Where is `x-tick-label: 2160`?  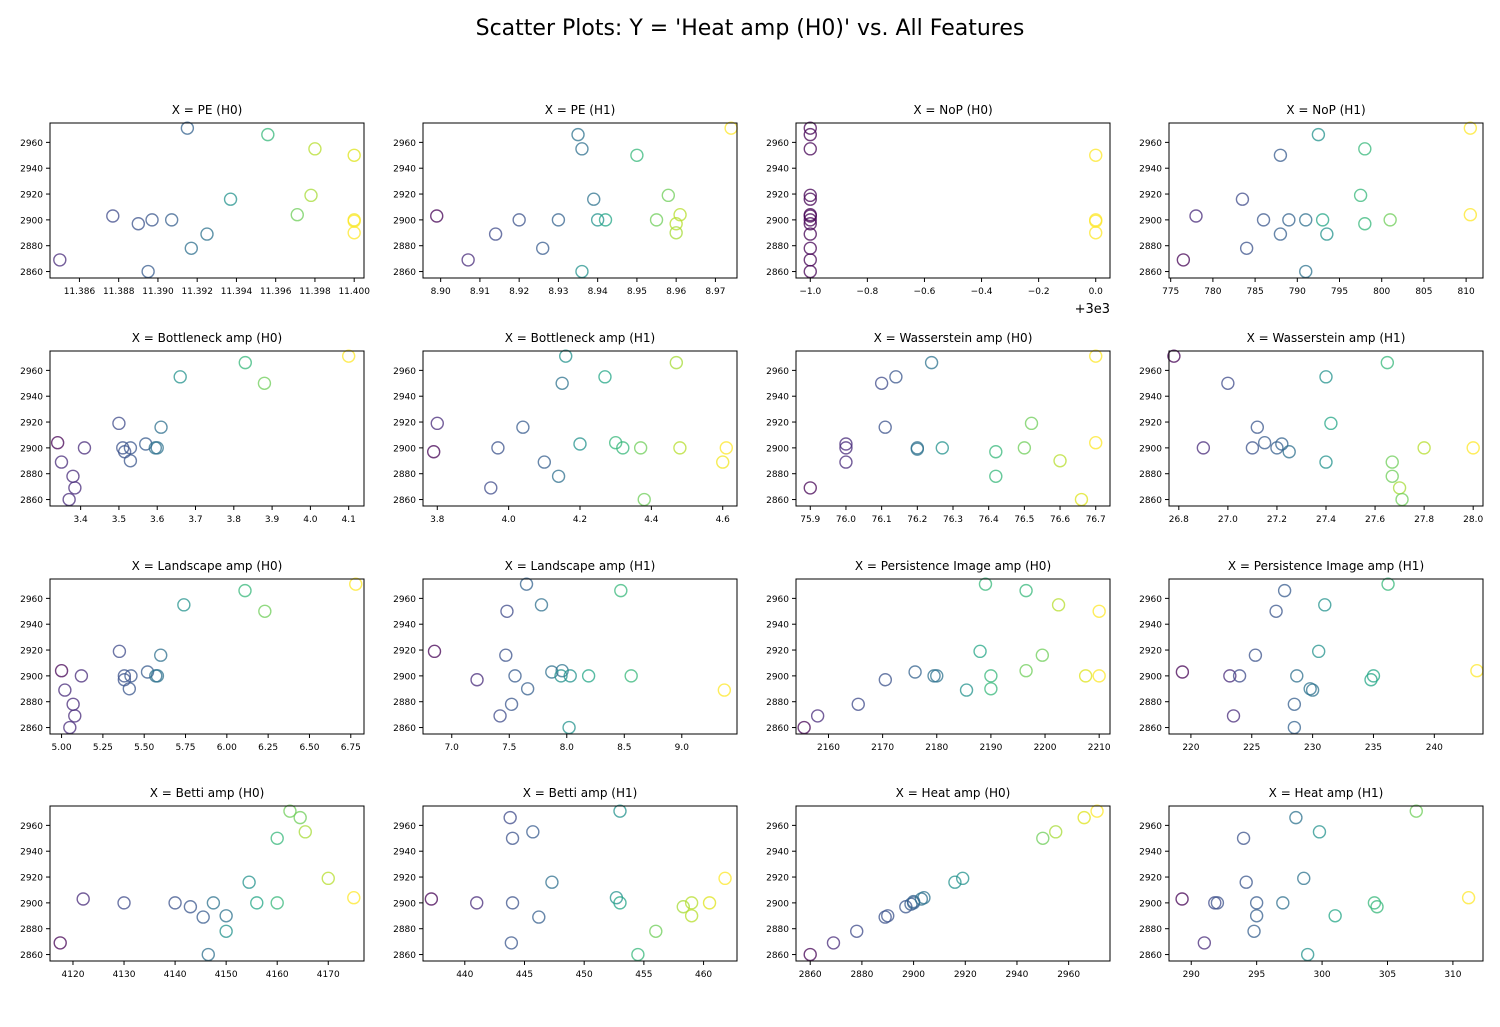 x-tick-label: 2160 is located at coordinates (828, 748).